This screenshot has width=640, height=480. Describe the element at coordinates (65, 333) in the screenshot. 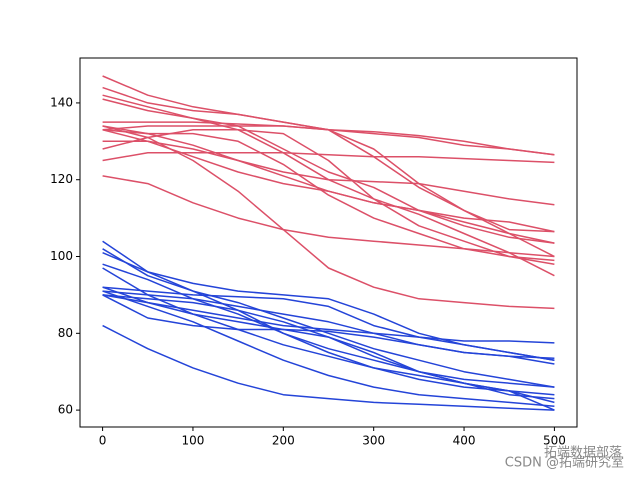

I see `y-tick-label: 80` at that location.